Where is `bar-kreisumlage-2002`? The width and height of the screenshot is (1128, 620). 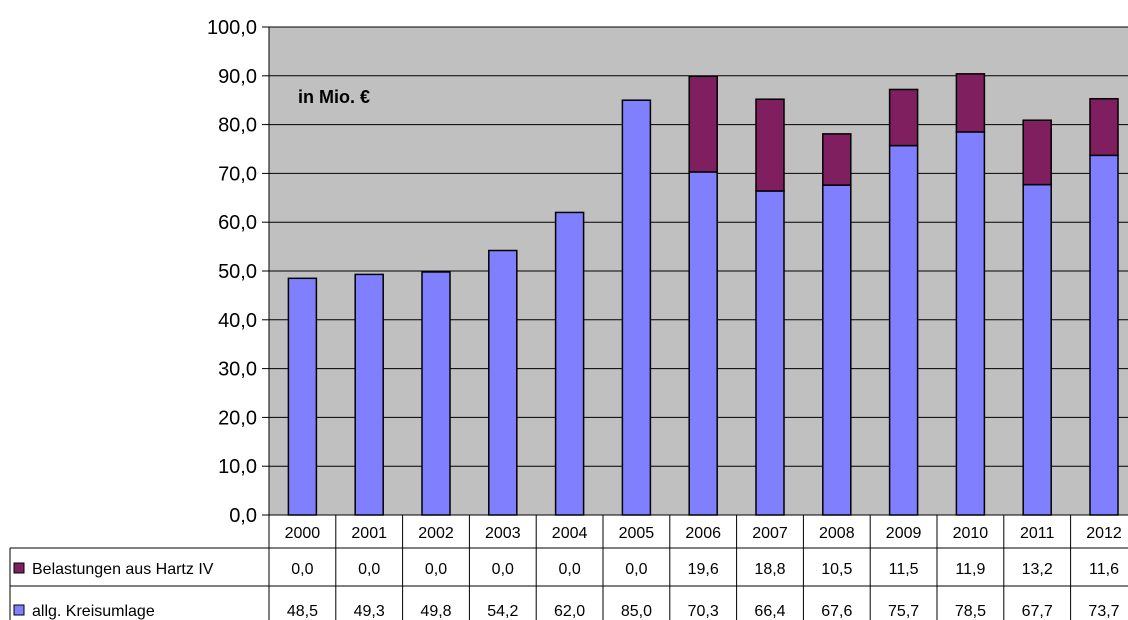
bar-kreisumlage-2002 is located at coordinates (436, 393).